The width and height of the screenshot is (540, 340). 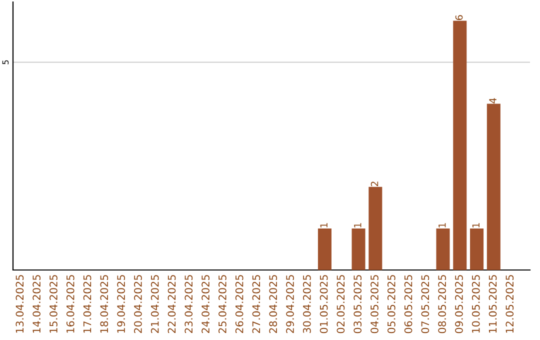 What do you see at coordinates (5, 62) in the screenshot?
I see `y-tick-label: 5` at bounding box center [5, 62].